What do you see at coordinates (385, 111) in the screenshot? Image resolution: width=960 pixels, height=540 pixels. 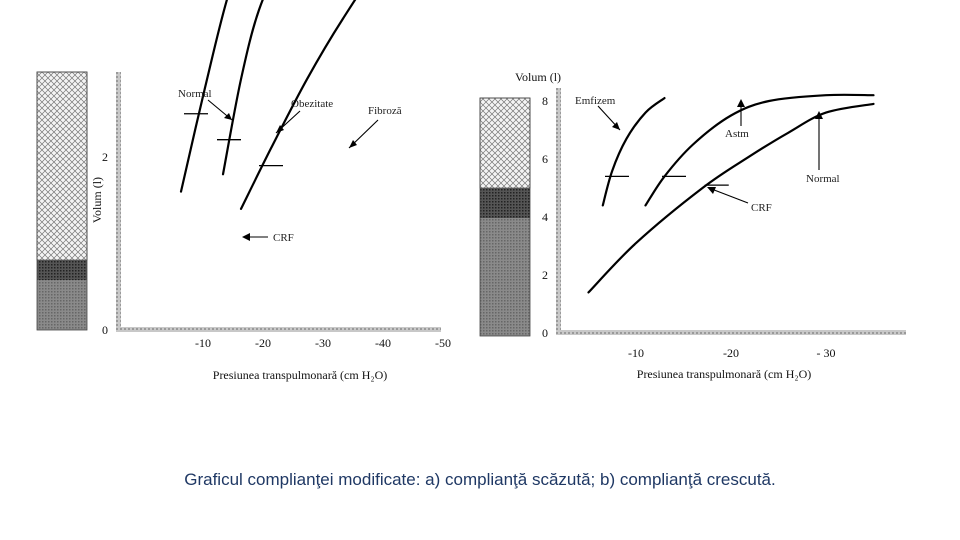 I see `label-fibroza: Fibroză` at bounding box center [385, 111].